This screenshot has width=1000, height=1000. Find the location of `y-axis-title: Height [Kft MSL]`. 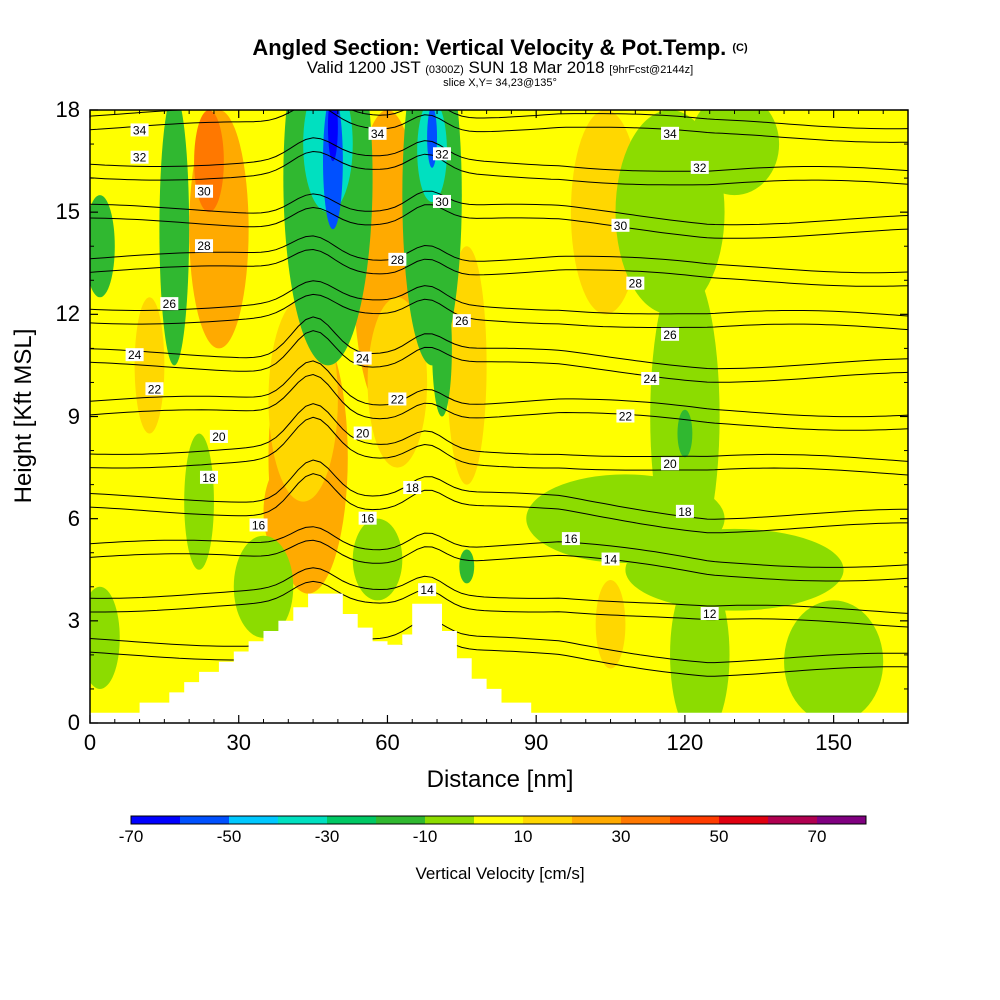

y-axis-title: Height [Kft MSL] is located at coordinates (23, 416).